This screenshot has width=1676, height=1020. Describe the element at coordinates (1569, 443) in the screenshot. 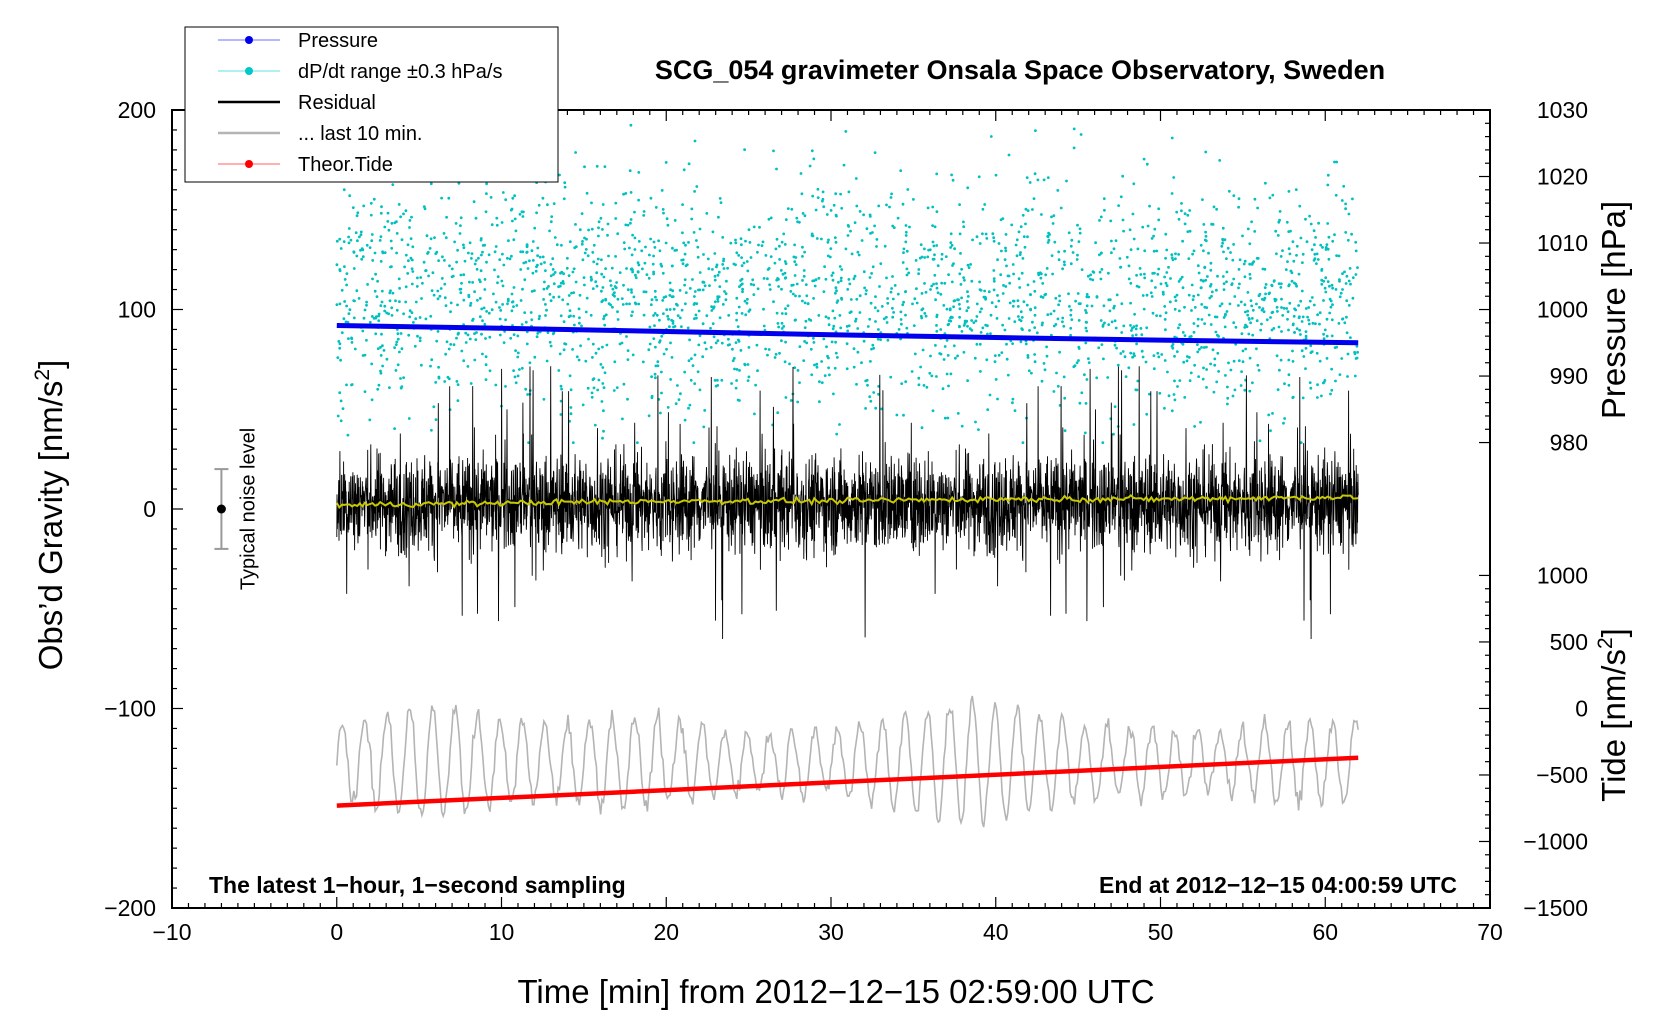

I see `pressure-tick-label: 980` at that location.